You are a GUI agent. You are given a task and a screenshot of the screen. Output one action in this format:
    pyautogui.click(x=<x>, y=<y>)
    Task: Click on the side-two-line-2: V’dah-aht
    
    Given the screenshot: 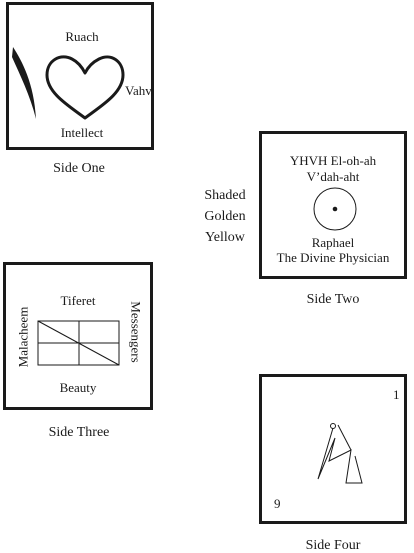 What is the action you would take?
    pyautogui.click(x=333, y=176)
    